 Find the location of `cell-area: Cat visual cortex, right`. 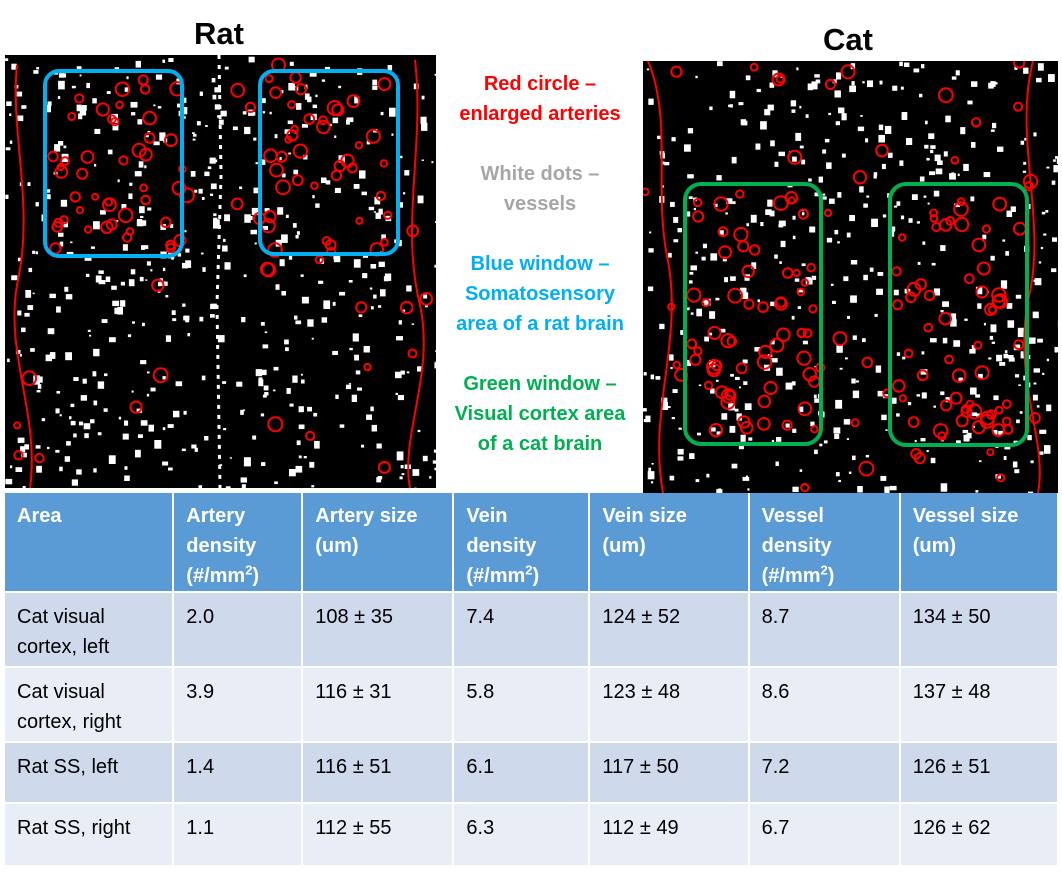

cell-area: Cat visual cortex, right is located at coordinates (89, 704).